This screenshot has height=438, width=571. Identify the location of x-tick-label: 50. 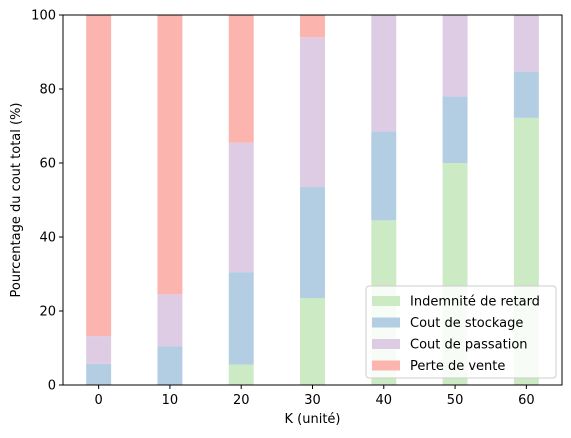
(455, 400).